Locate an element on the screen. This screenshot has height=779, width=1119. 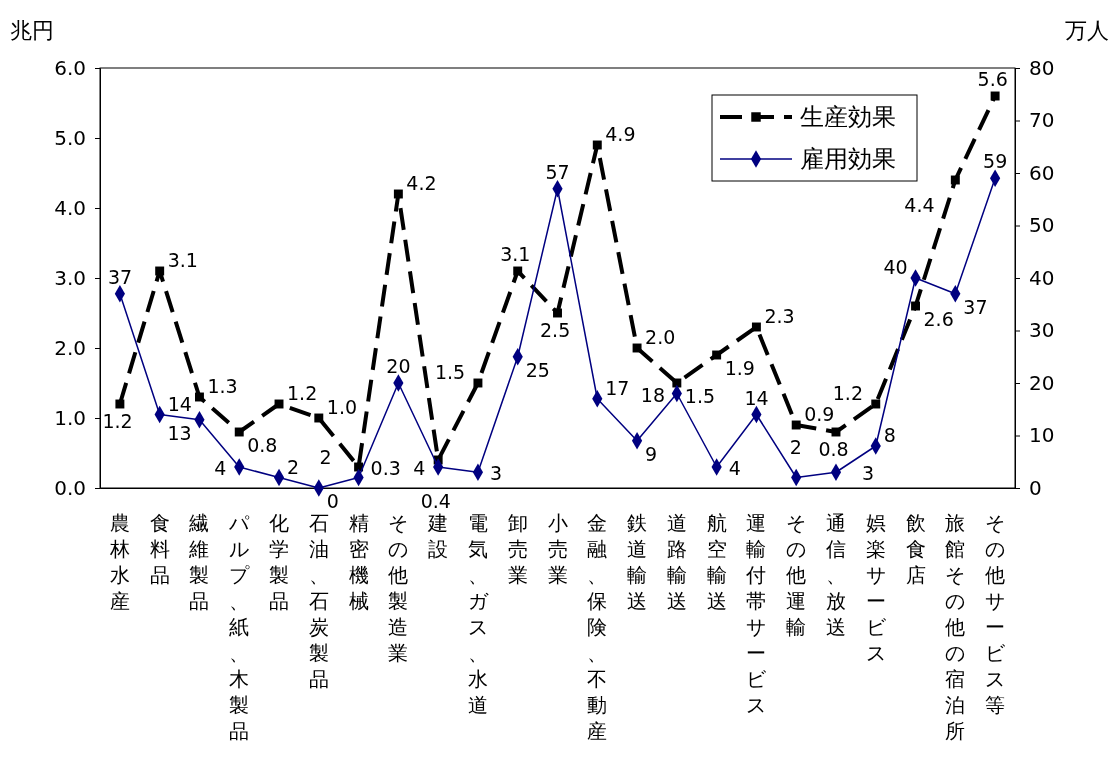
legend-label: 生産効果 is located at coordinates (848, 117).